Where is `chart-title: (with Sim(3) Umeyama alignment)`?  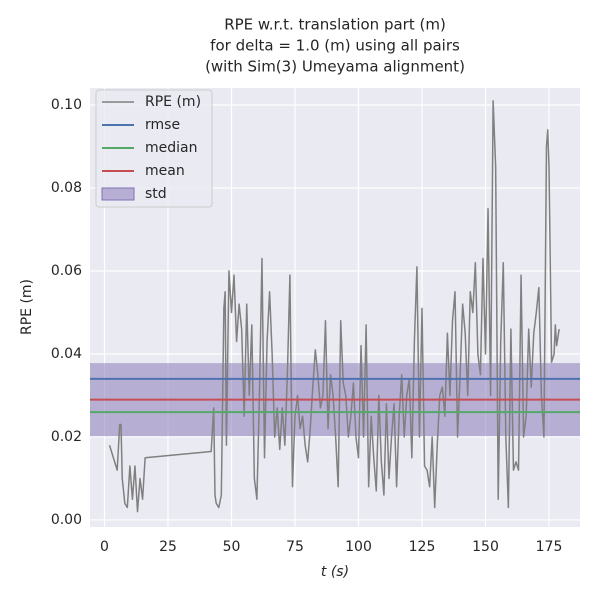
chart-title: (with Sim(3) Umeyama alignment) is located at coordinates (335, 67).